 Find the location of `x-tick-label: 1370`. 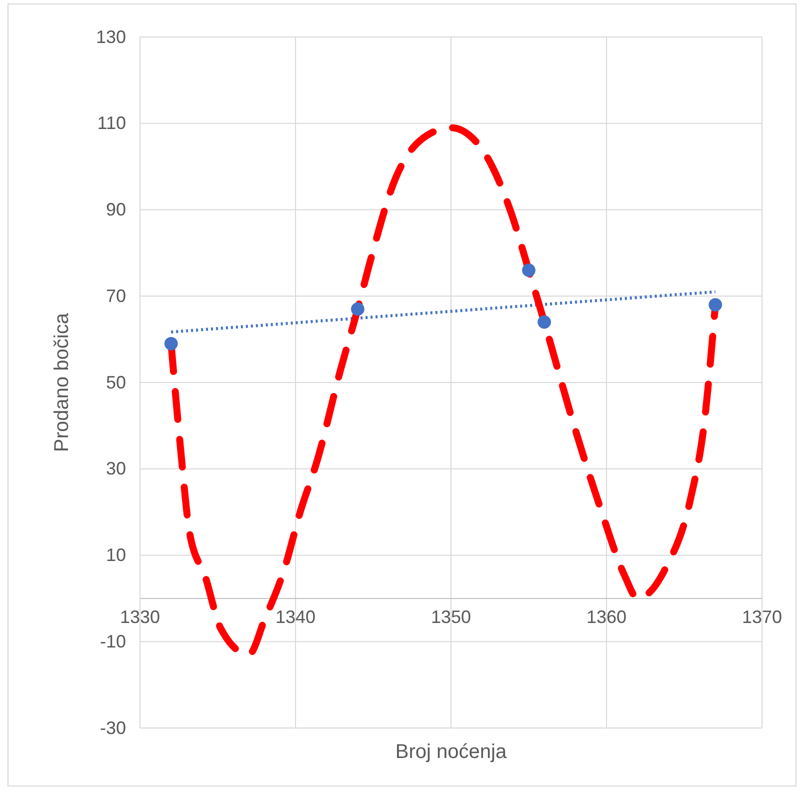

x-tick-label: 1370 is located at coordinates (762, 617).